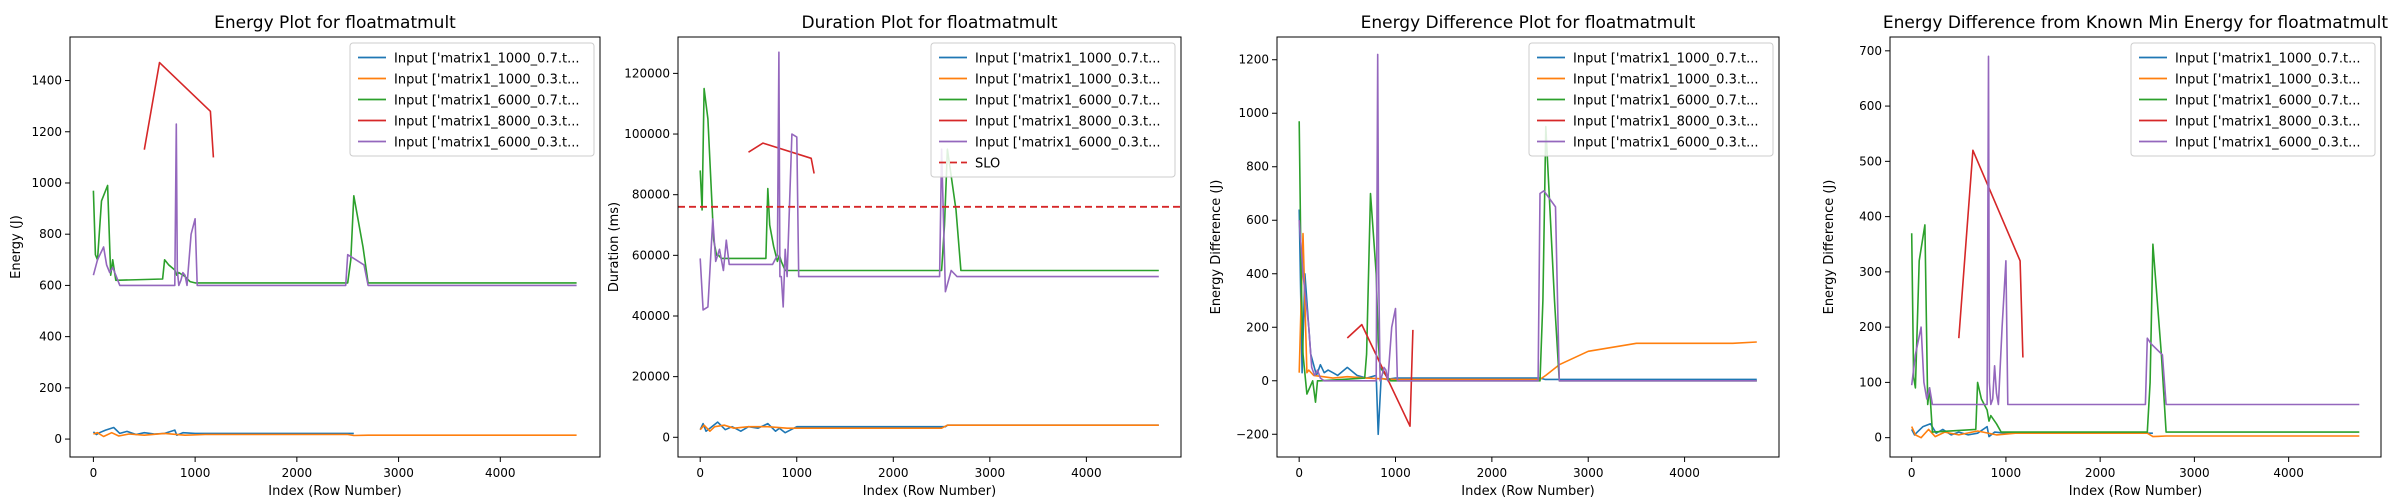 This screenshot has height=500, width=2400. I want to click on y-tick-label: 120000, so click(647, 73).